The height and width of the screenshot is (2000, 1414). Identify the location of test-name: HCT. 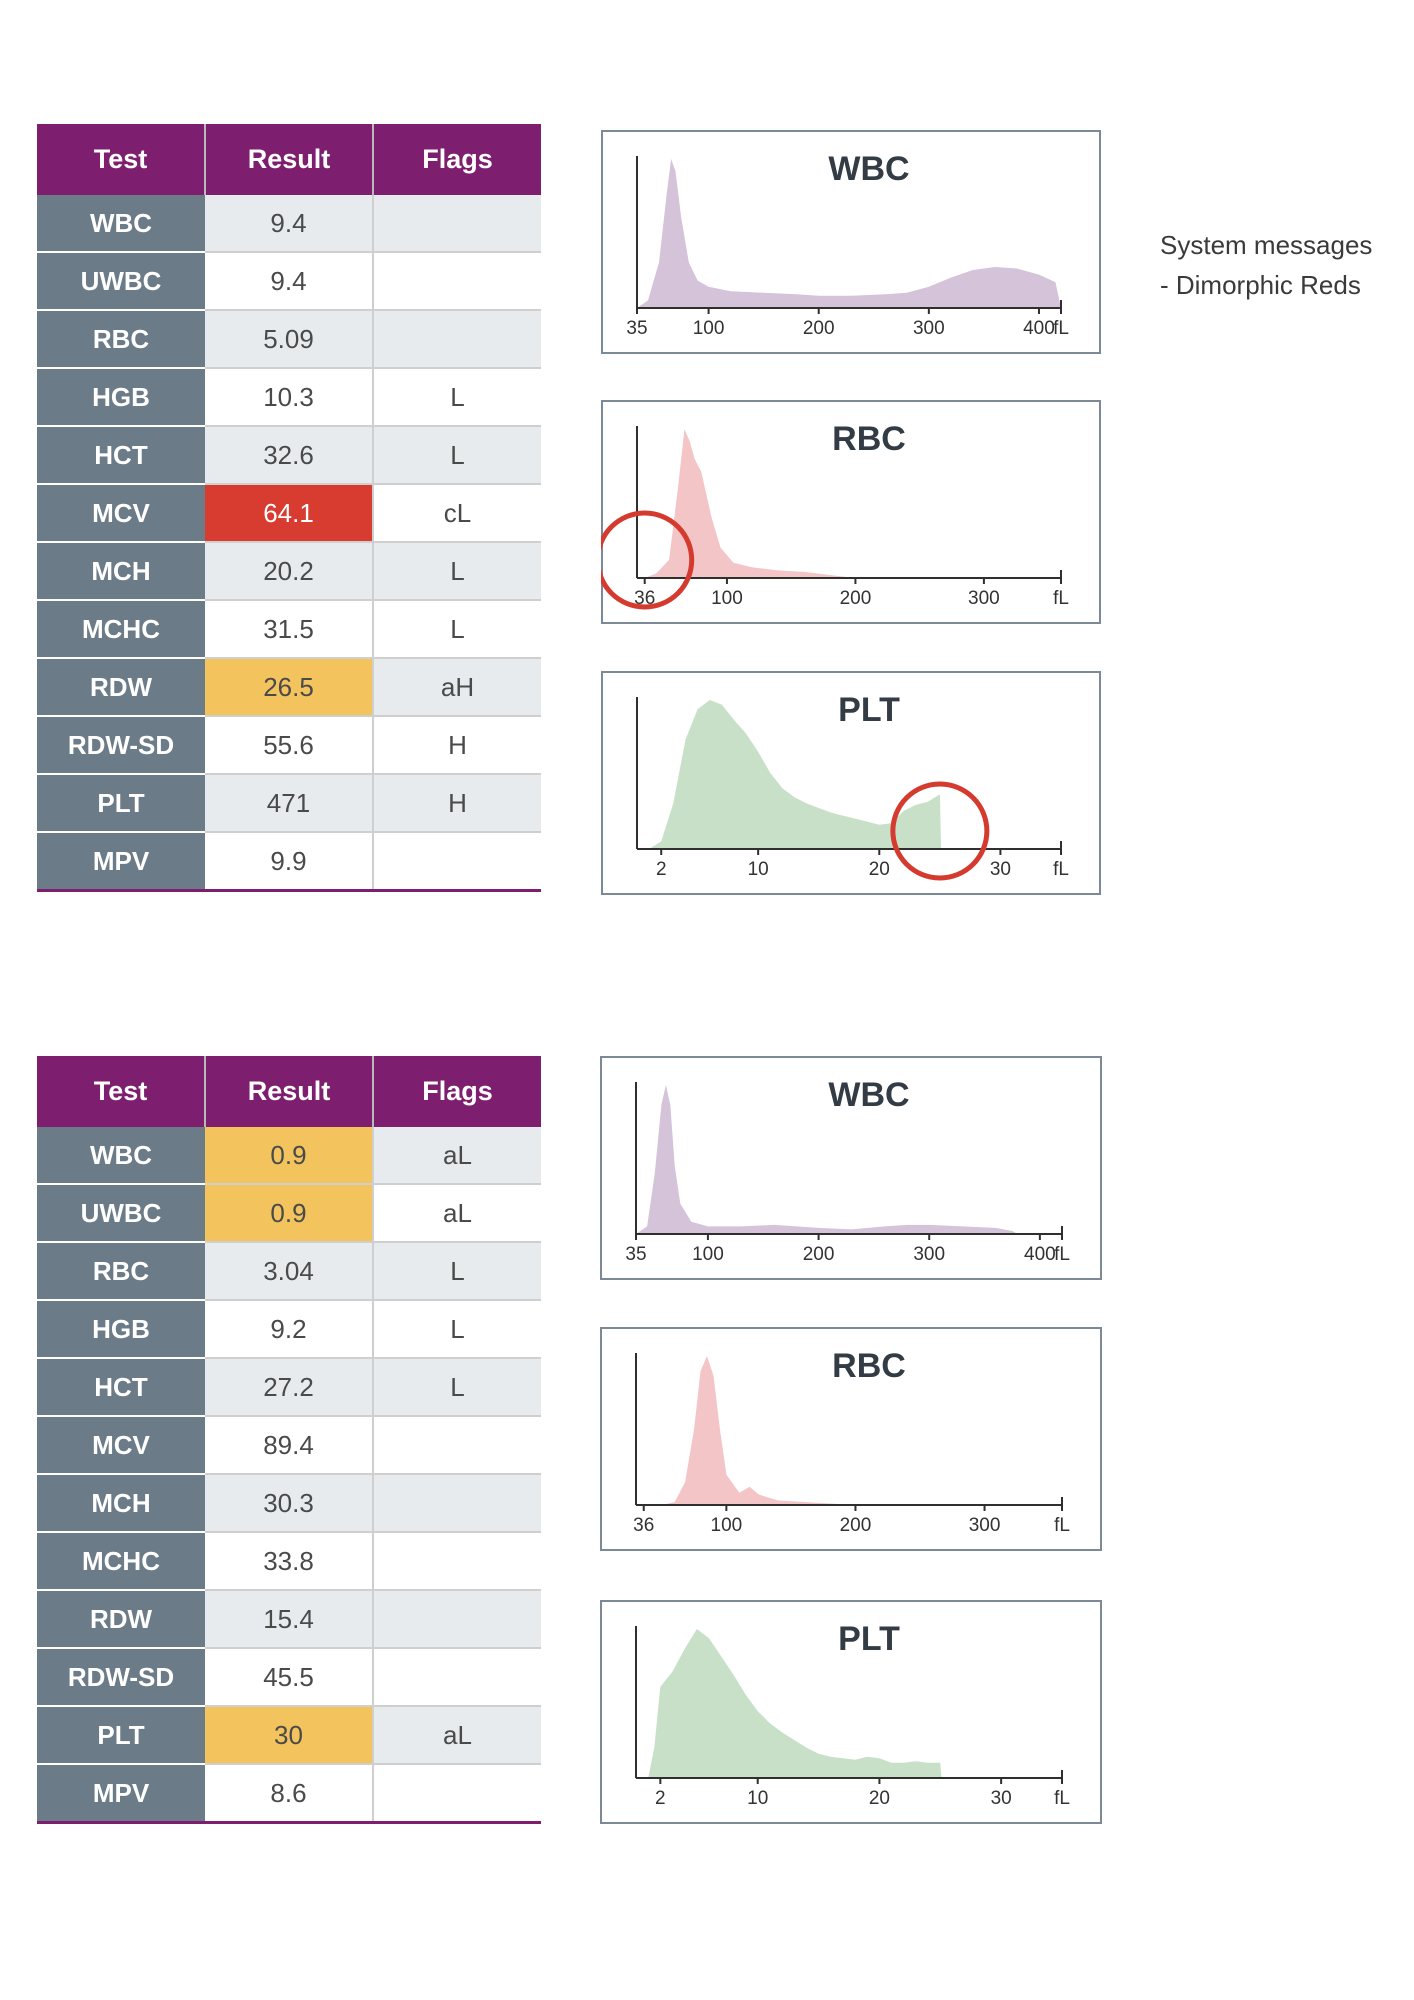
(121, 1387).